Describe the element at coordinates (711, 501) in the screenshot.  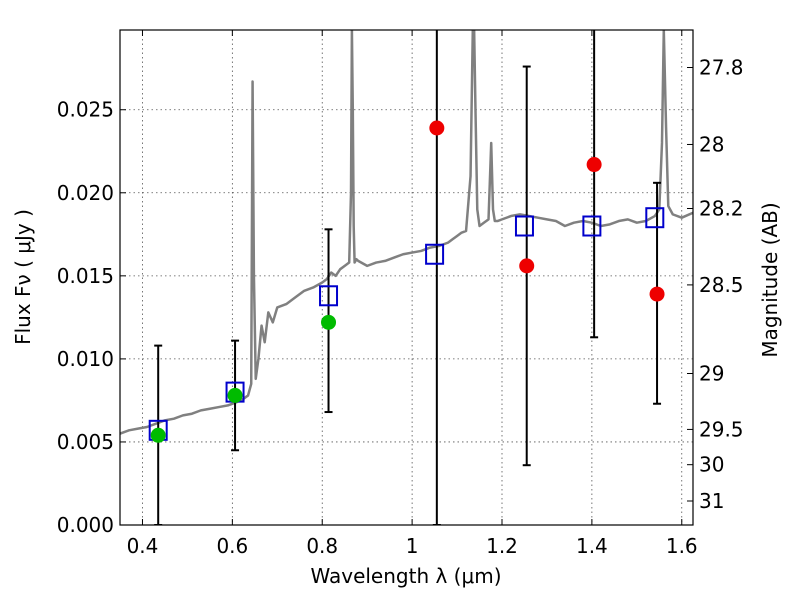
I see `right-tick-label: 31` at that location.